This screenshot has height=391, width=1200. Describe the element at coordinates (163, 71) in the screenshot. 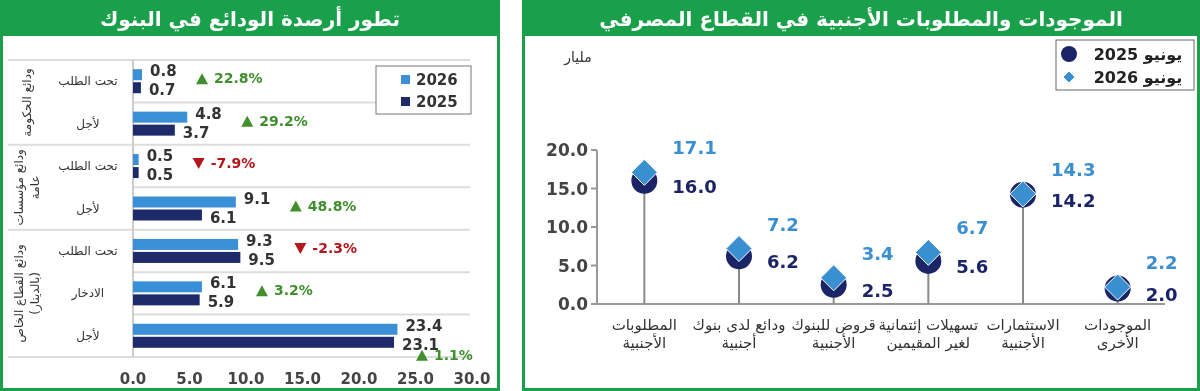

I see `data-label: 0.8` at that location.